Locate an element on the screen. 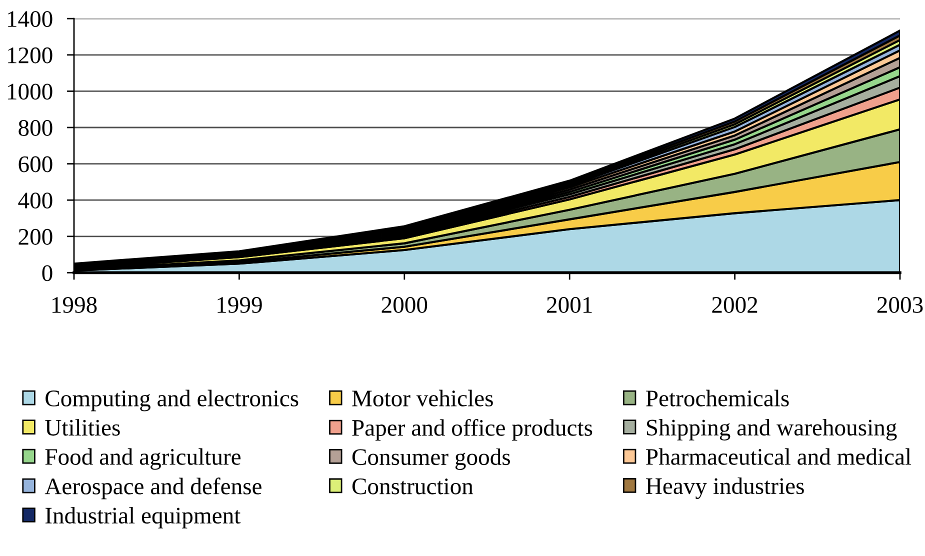 This screenshot has width=925, height=556. x-tick-label: 2002 is located at coordinates (735, 304).